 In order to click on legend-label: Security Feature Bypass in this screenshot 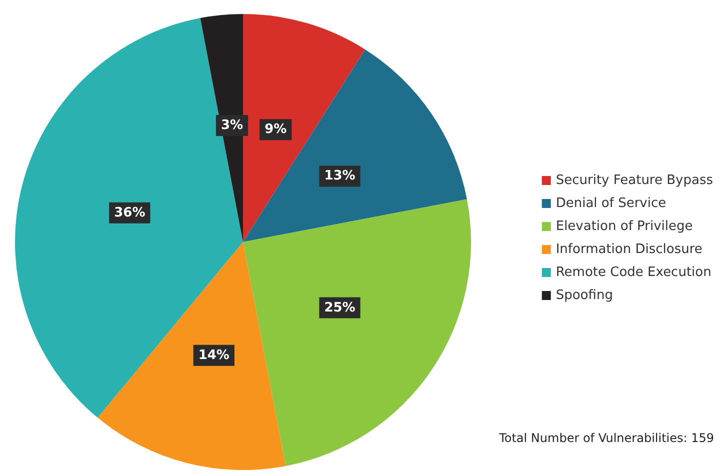, I will do `click(635, 180)`.